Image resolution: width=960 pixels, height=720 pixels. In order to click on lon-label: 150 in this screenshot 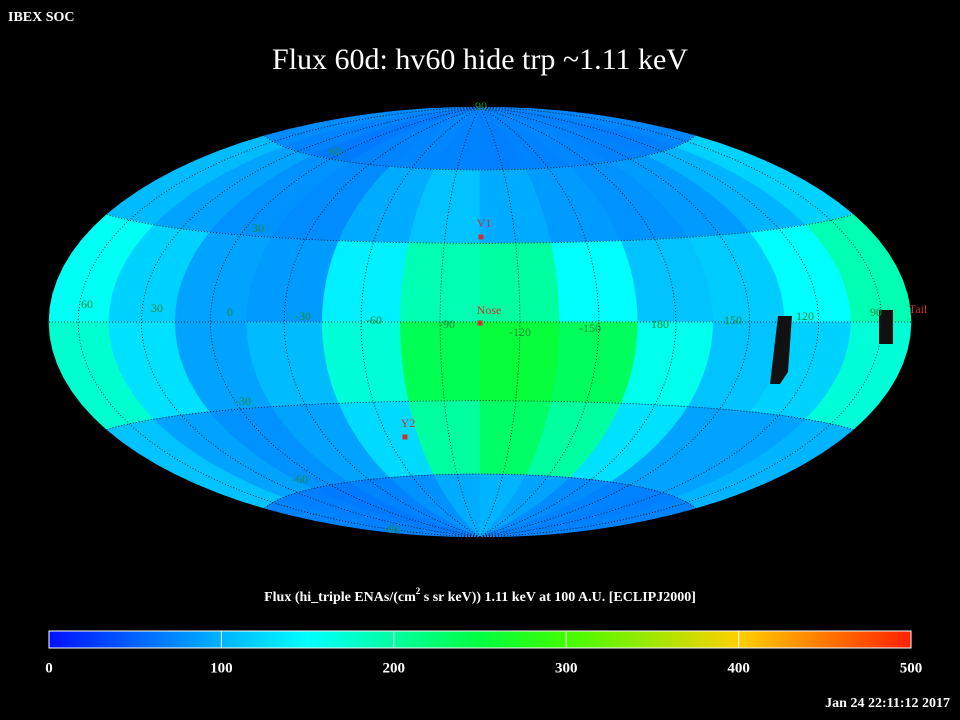, I will do `click(733, 320)`.